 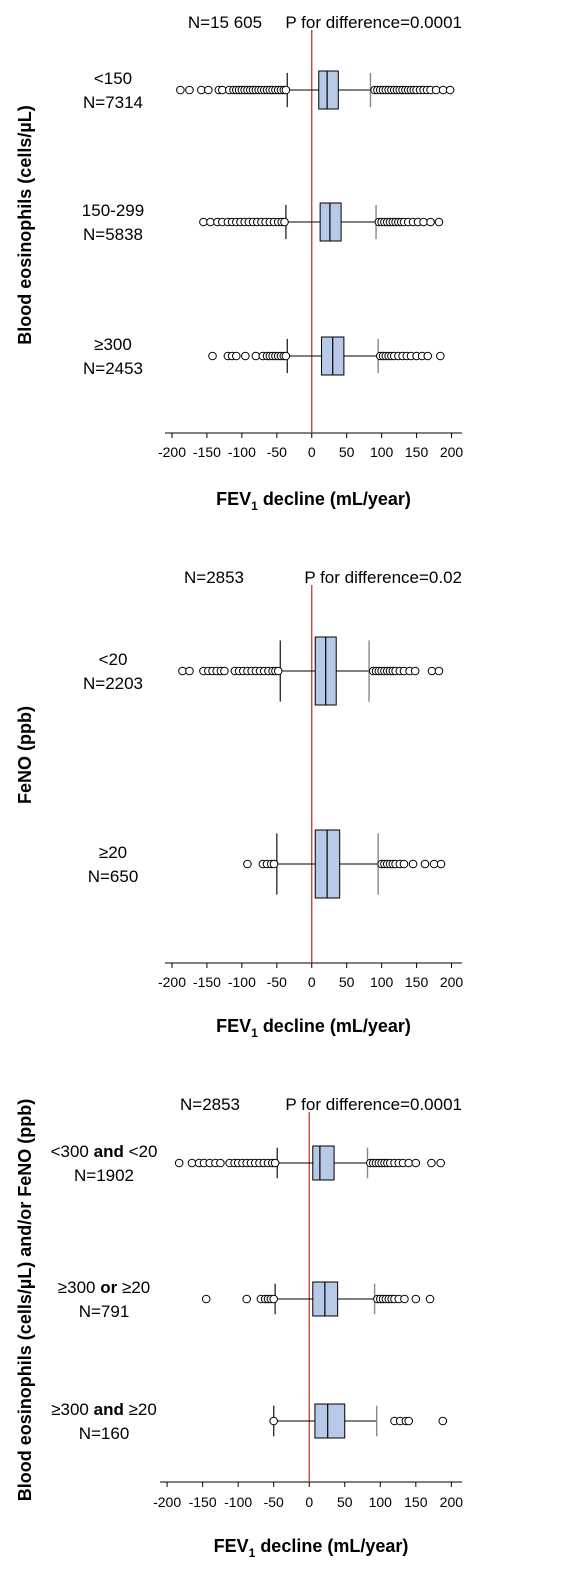 I want to click on box-group-2: ≥300 or ≥20 N=791, so click(x=246, y=1299).